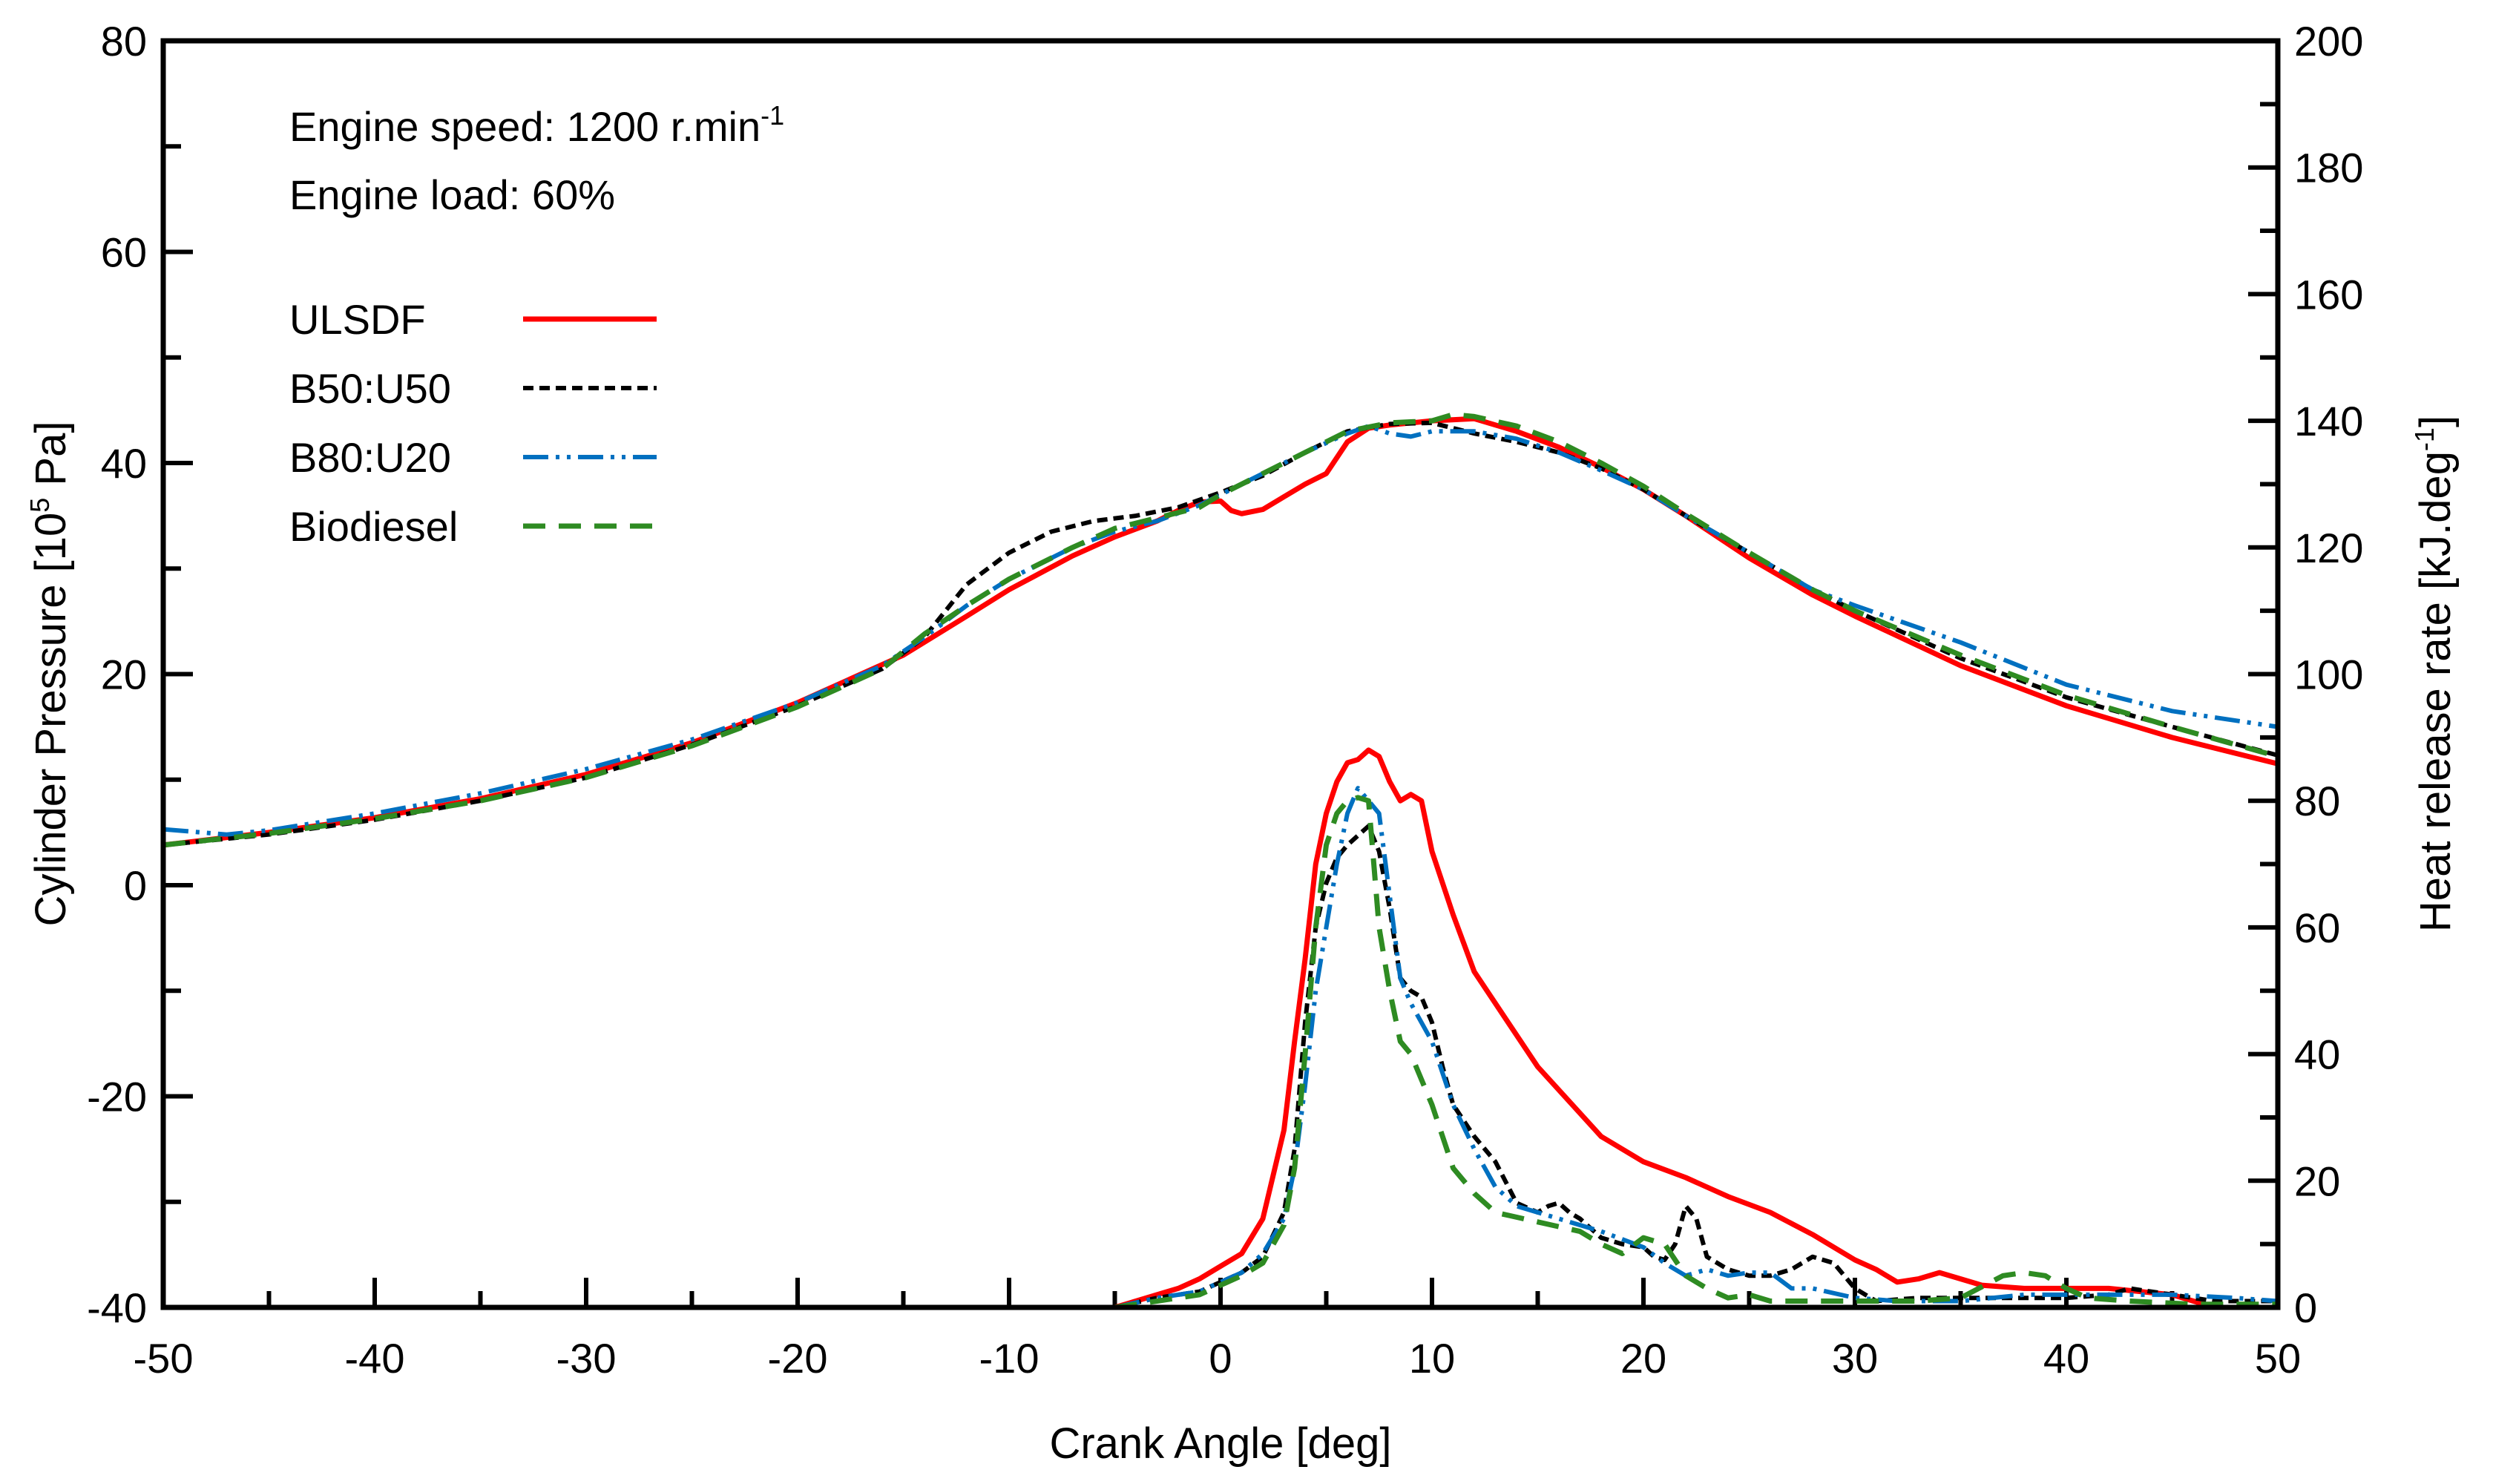  I want to click on y-right-tick-label: 160, so click(2328, 294).